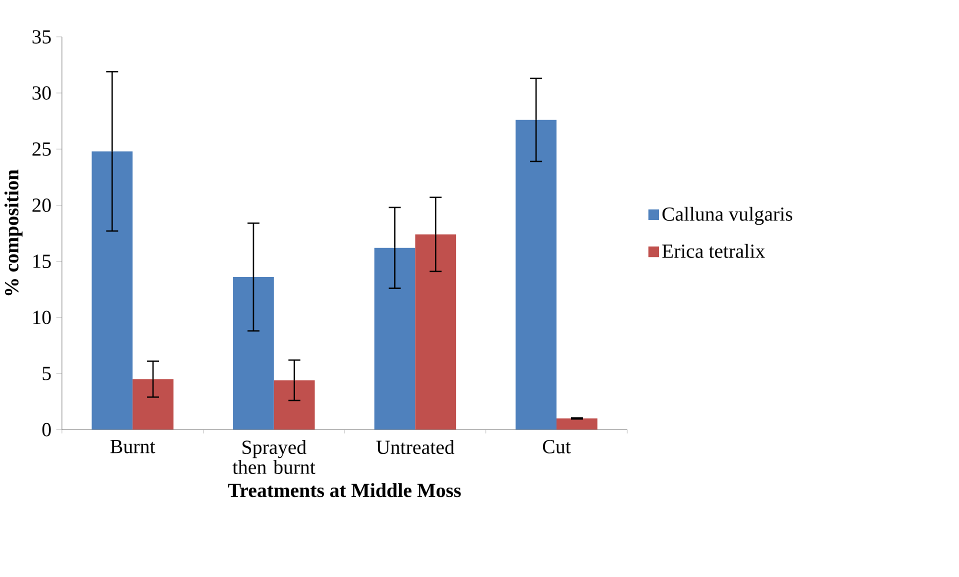 The width and height of the screenshot is (959, 577). Describe the element at coordinates (13, 233) in the screenshot. I see `y-axis-title: % composition` at that location.